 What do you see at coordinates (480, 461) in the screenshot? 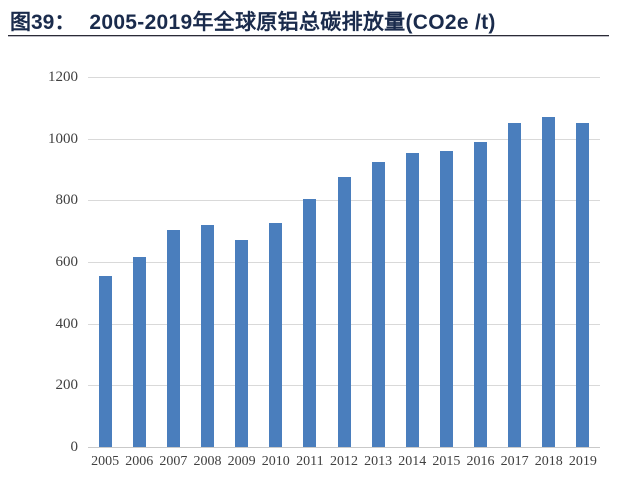
I see `x-tick-label-2016: 2016` at bounding box center [480, 461].